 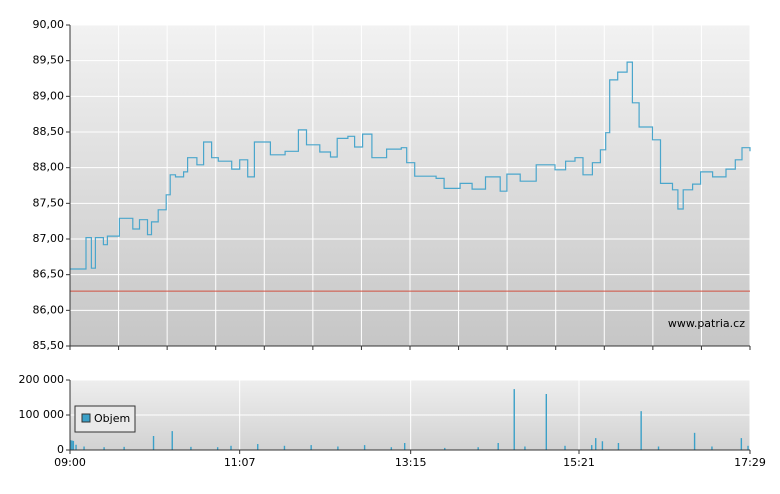 What do you see at coordinates (60, 449) in the screenshot?
I see `y-tick-label: 0` at bounding box center [60, 449].